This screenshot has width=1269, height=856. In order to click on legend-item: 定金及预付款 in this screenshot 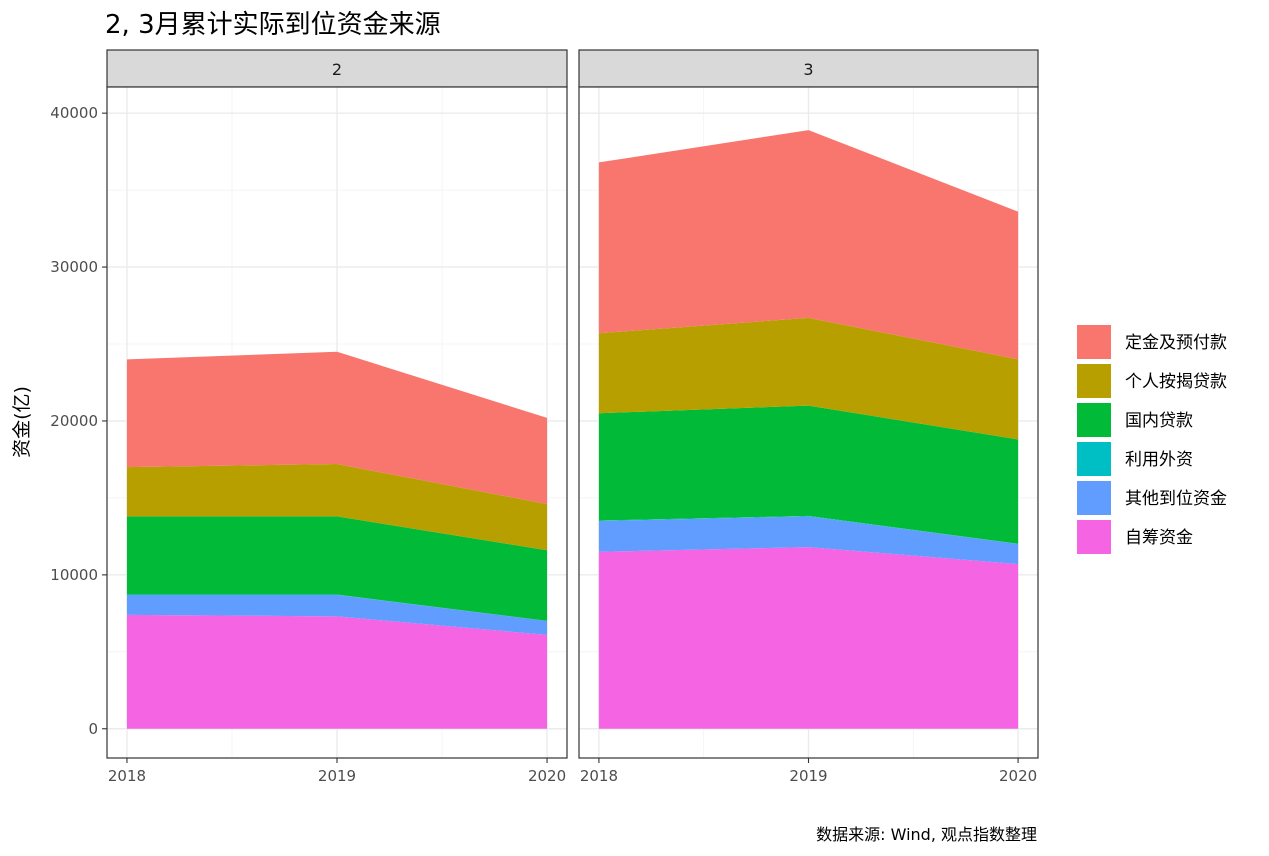, I will do `click(1152, 342)`.